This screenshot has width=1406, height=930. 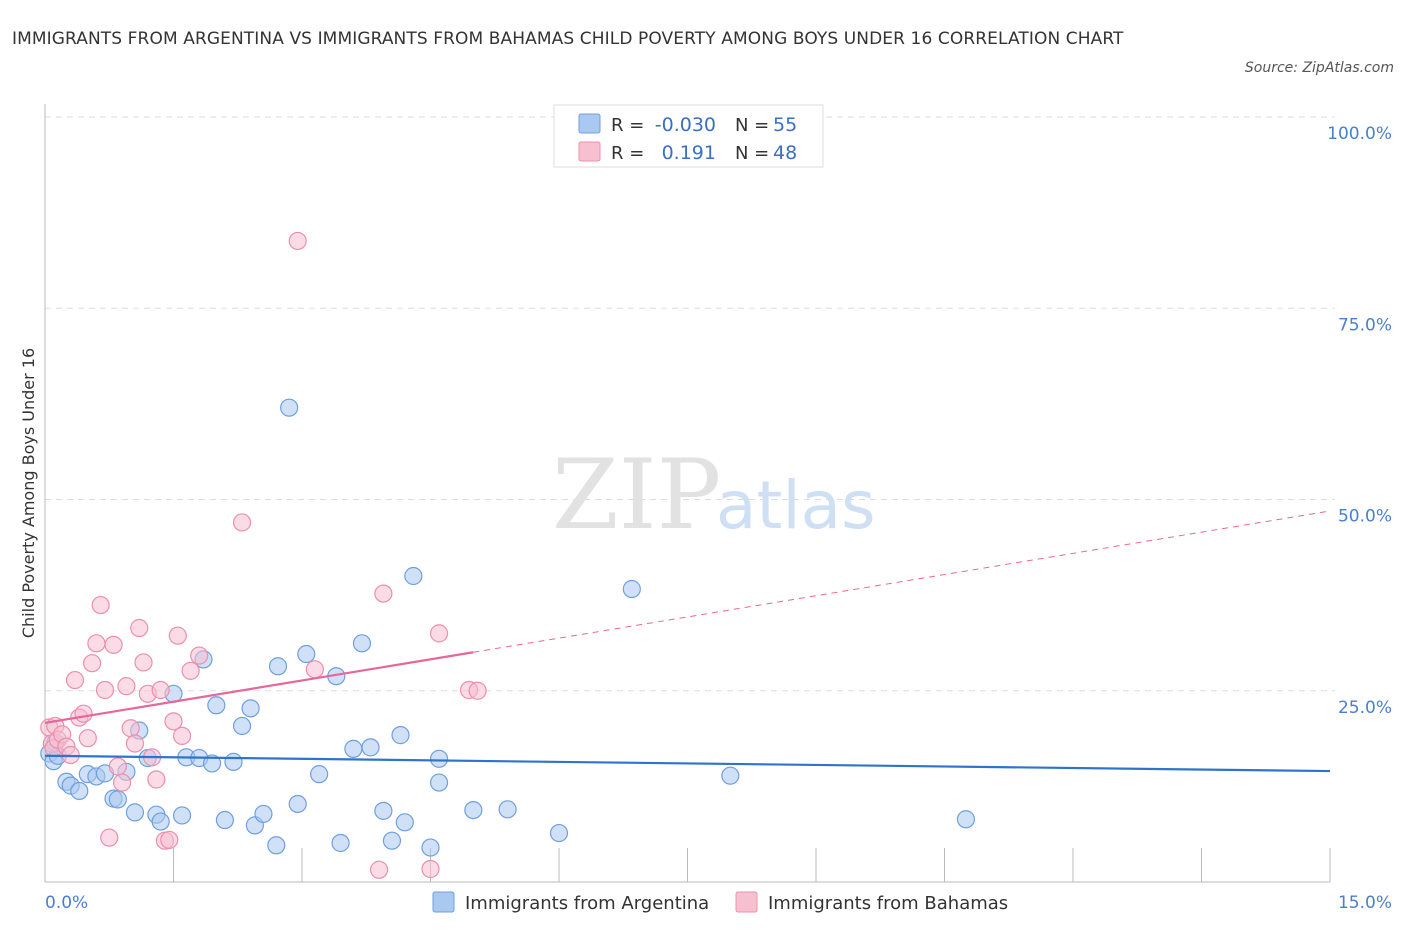 What do you see at coordinates (785, 153) in the screenshot?
I see `stats-n-value-bahamas: 48` at bounding box center [785, 153].